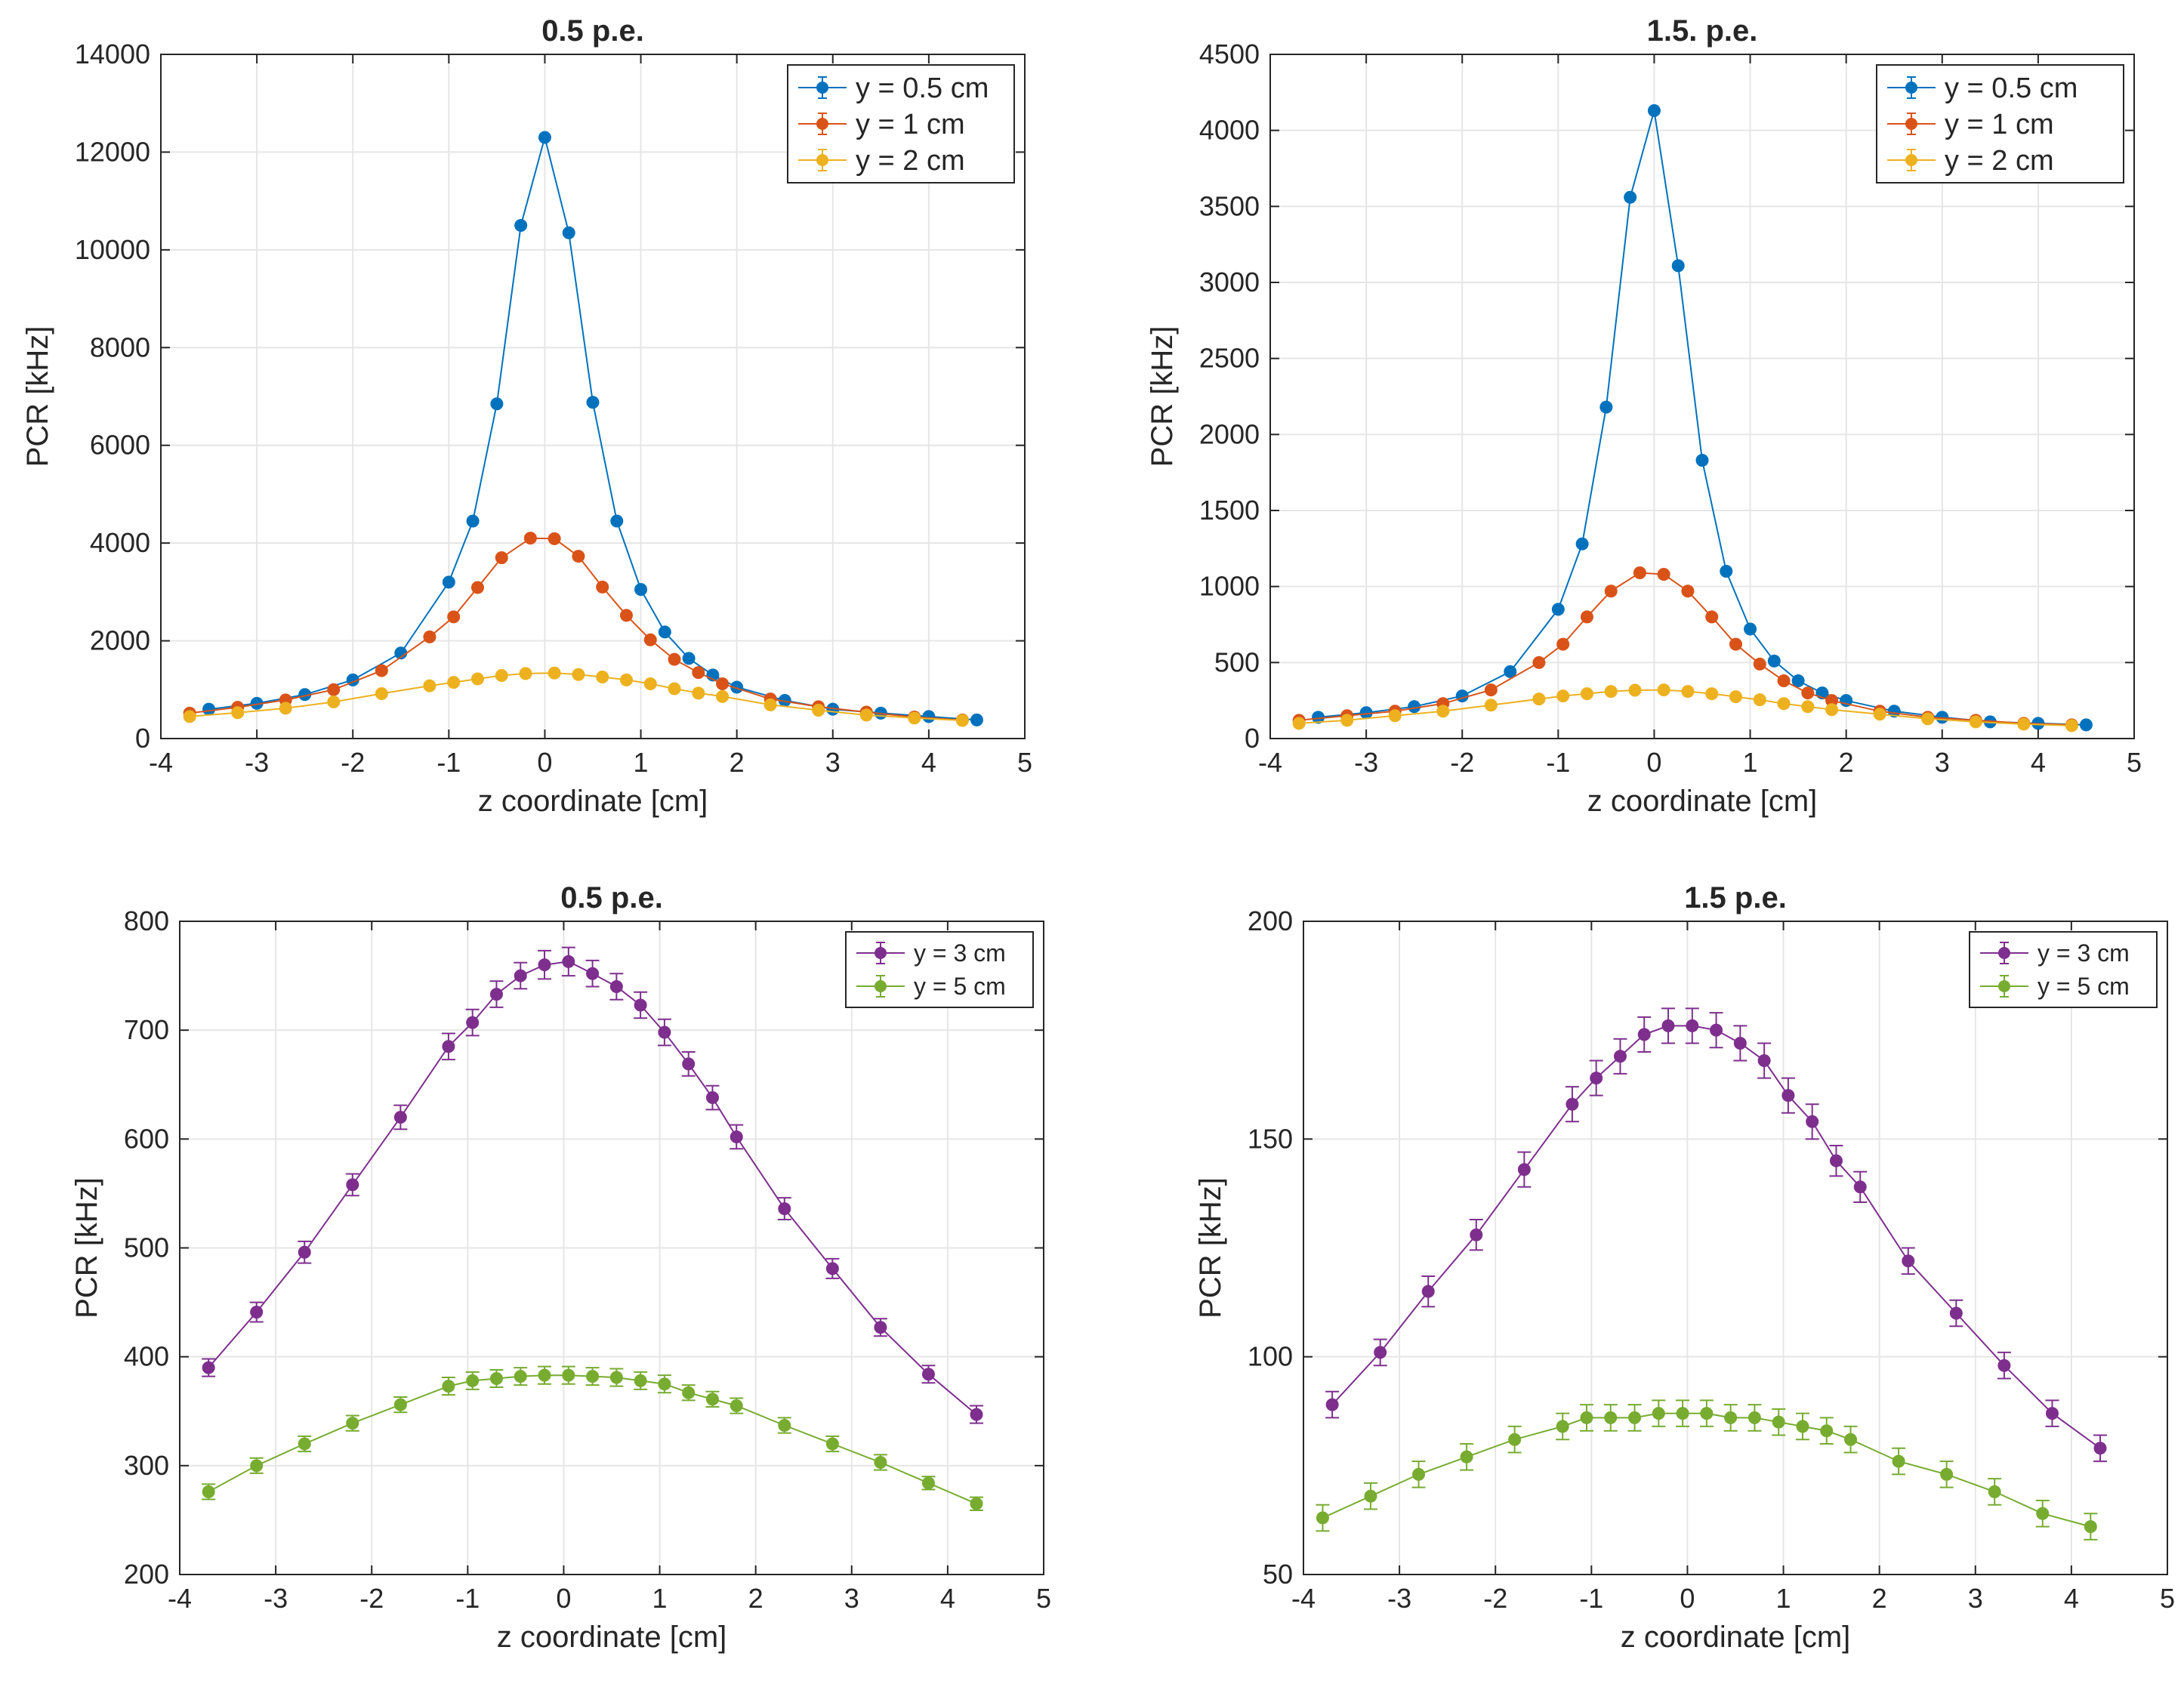 Image resolution: width=2184 pixels, height=1684 pixels. I want to click on chart-title: 0.5 p.e., so click(611, 898).